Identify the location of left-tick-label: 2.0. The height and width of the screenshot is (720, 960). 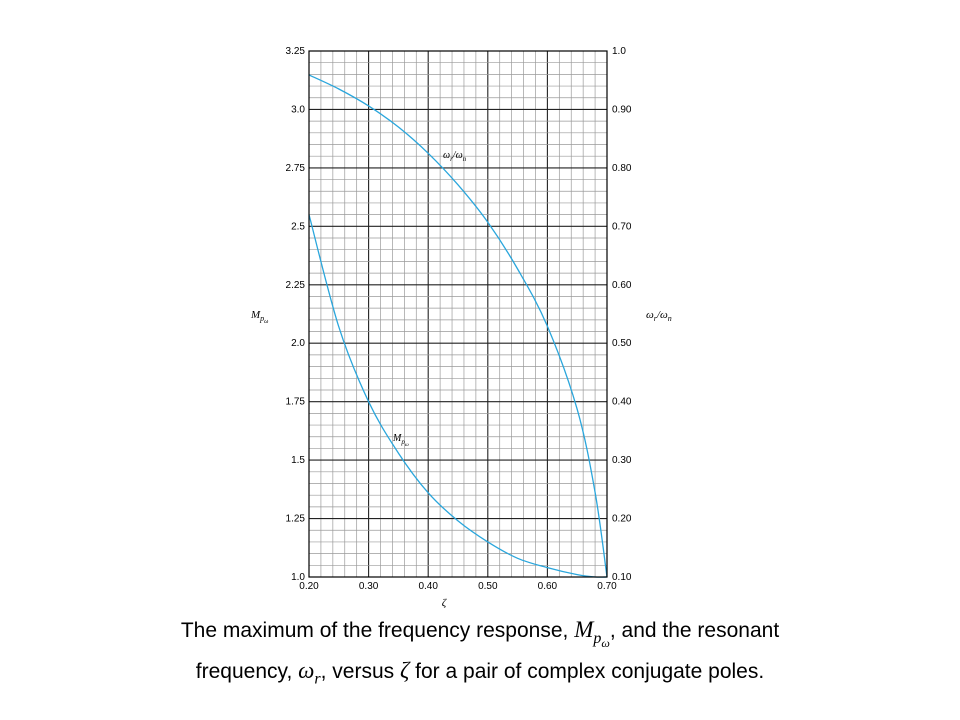
(298, 343).